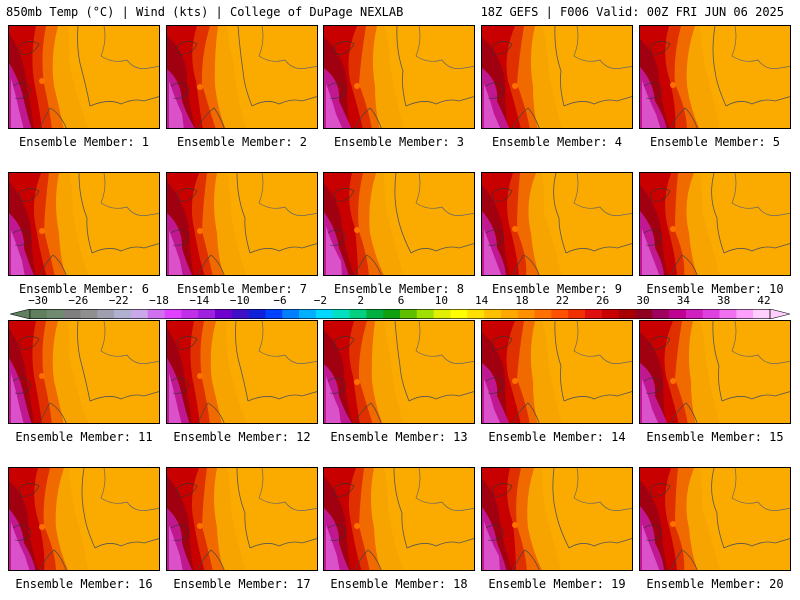  What do you see at coordinates (320, 300) in the screenshot?
I see `colorbar-tick-label: −2` at bounding box center [320, 300].